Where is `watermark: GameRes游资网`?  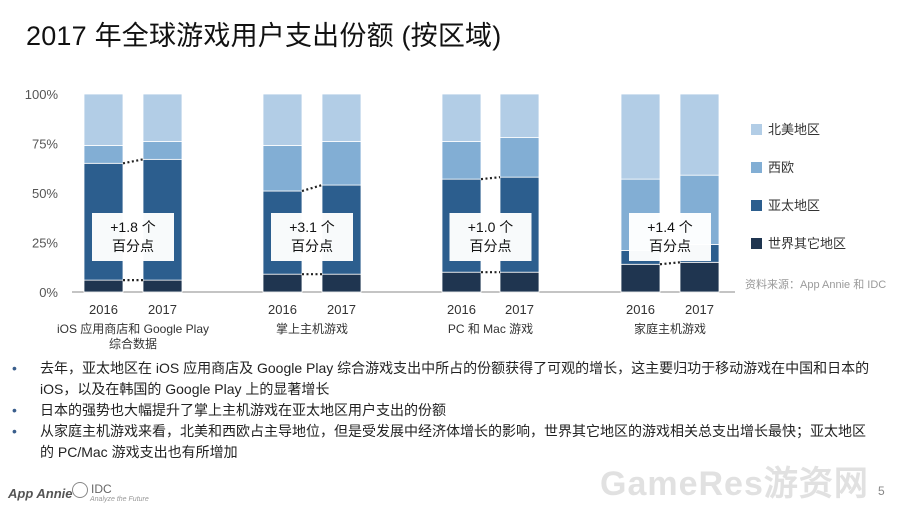 watermark: GameRes游资网 is located at coordinates (734, 484).